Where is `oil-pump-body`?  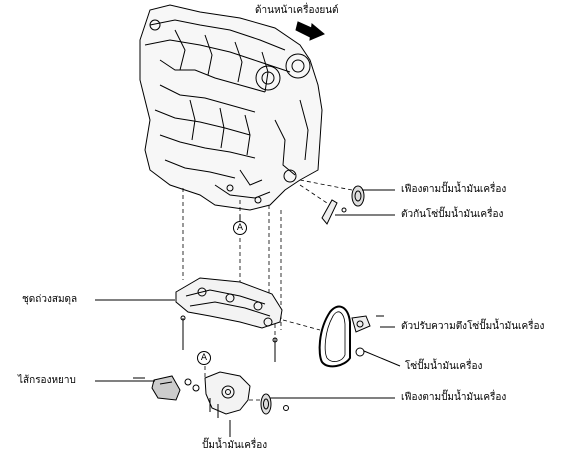 oil-pump-body is located at coordinates (227, 394).